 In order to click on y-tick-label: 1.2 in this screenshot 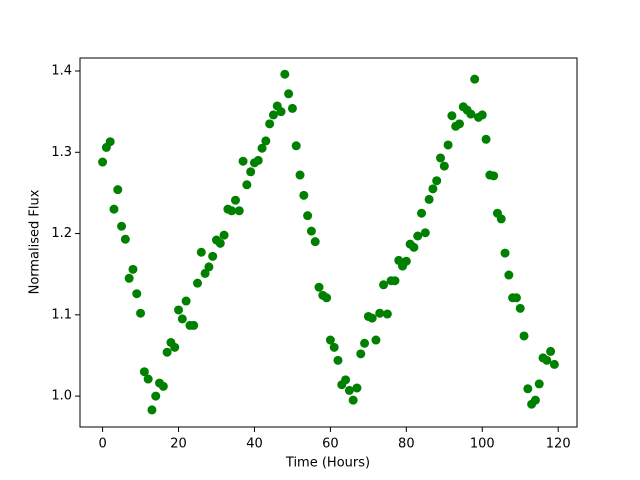, I will do `click(61, 233)`.